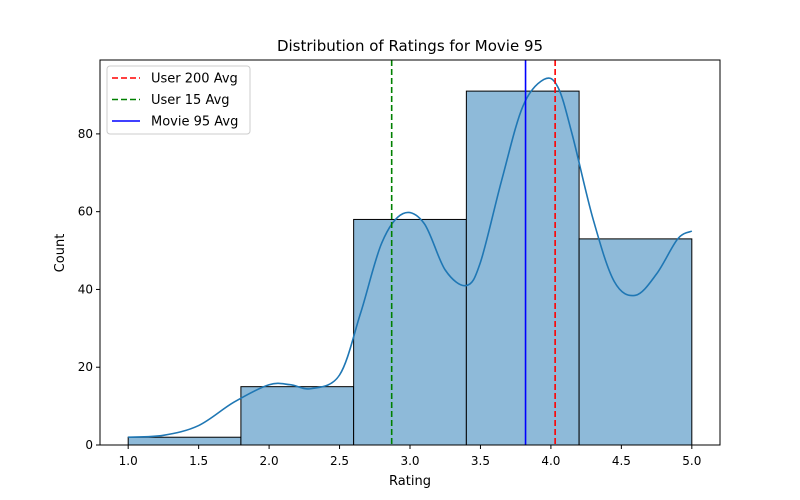 The width and height of the screenshot is (800, 500). Describe the element at coordinates (85, 212) in the screenshot. I see `y-tick-label-3: 60` at that location.